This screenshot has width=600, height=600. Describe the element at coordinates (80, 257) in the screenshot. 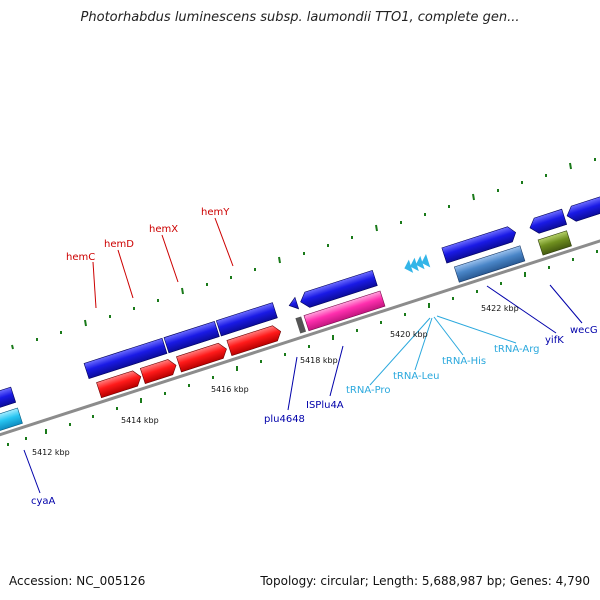

I see `label-hemC: hemC` at that location.